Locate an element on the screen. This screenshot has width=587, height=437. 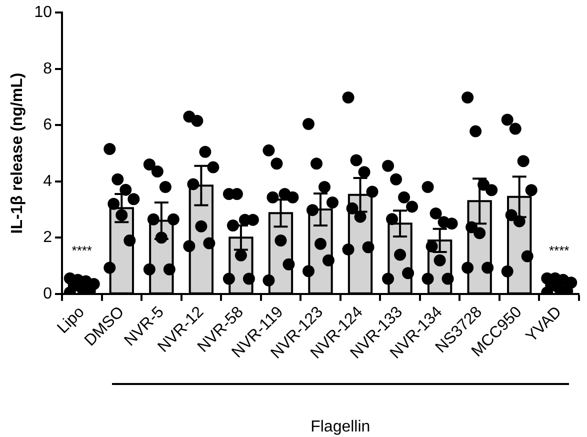
y-tick-label: 8 is located at coordinates (47, 69).